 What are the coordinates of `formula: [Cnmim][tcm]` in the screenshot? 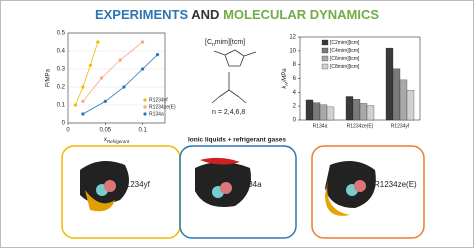 It's located at (225, 43).